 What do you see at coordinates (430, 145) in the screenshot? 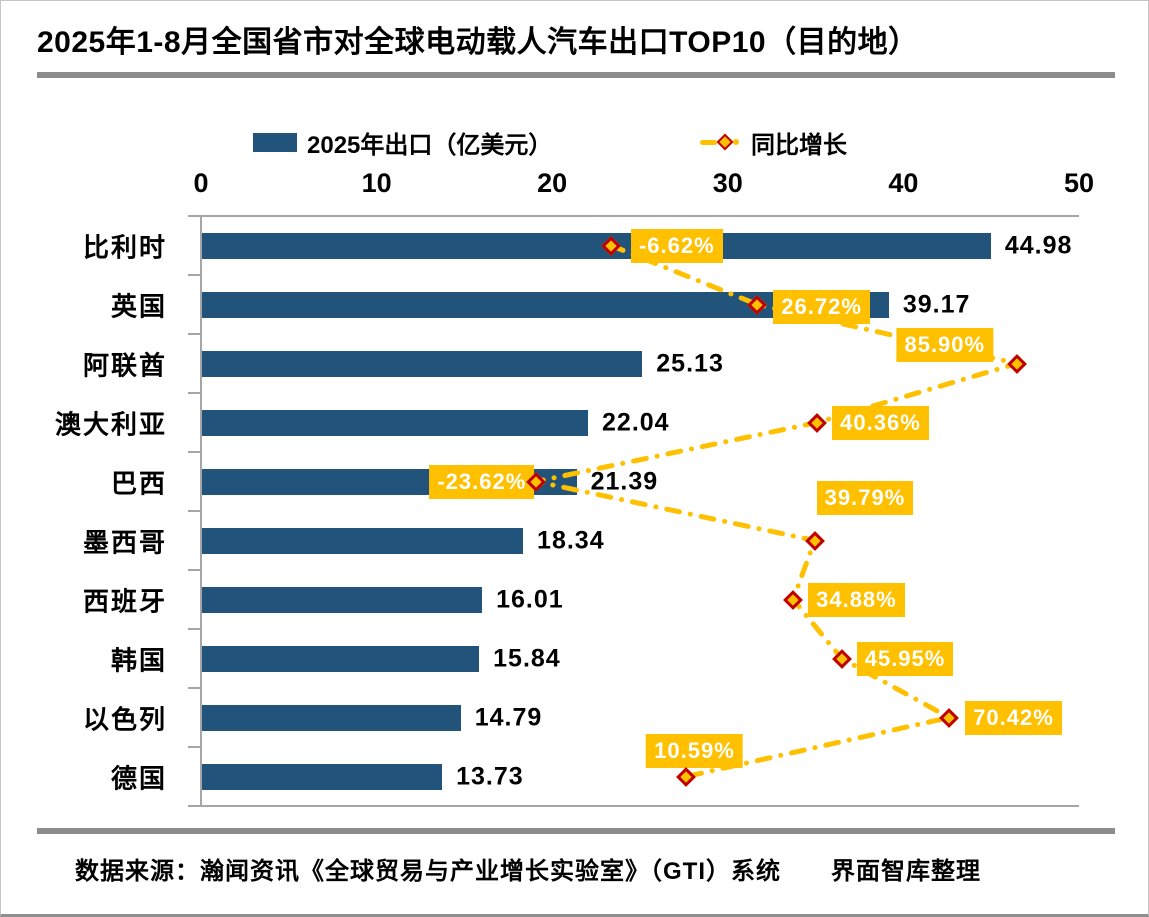
I see `legend-label-export: 2025年出口（亿美元）` at bounding box center [430, 145].